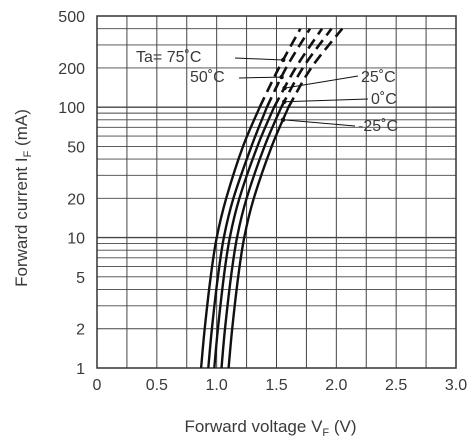  I want to click on y-axis-label: Forward current IF (mA), so click(23, 198).